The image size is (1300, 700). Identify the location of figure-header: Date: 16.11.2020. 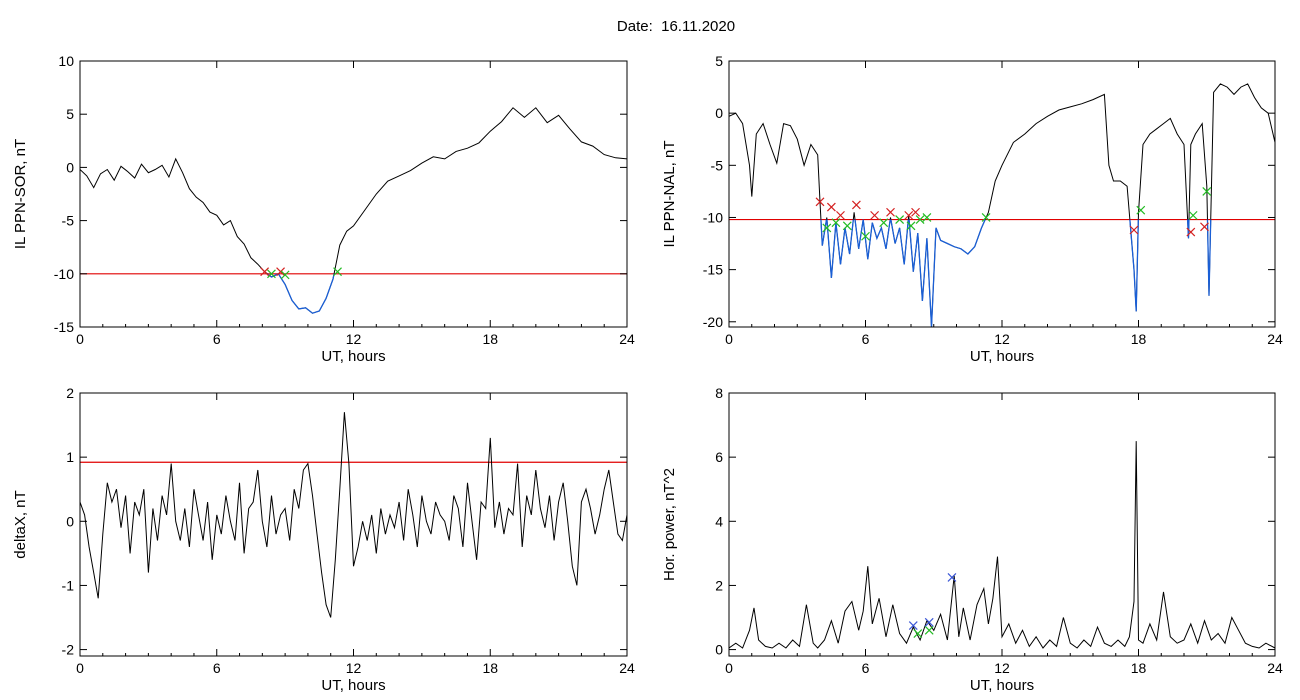
(650, 26).